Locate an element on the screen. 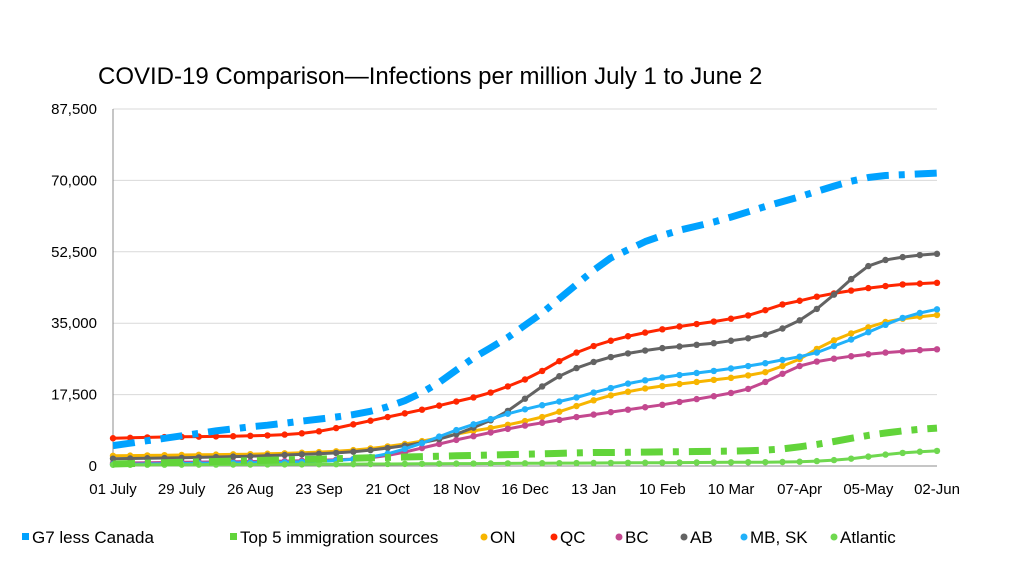  legend-item: AB is located at coordinates (696, 537).